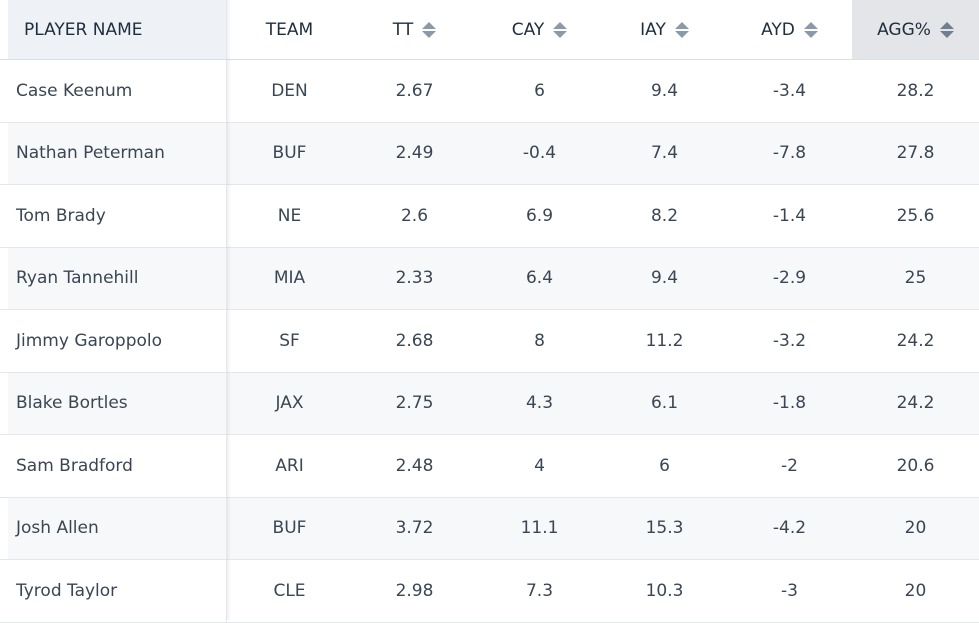 This screenshot has width=979, height=623. Describe the element at coordinates (414, 278) in the screenshot. I see `tt-cell: 2.33` at that location.